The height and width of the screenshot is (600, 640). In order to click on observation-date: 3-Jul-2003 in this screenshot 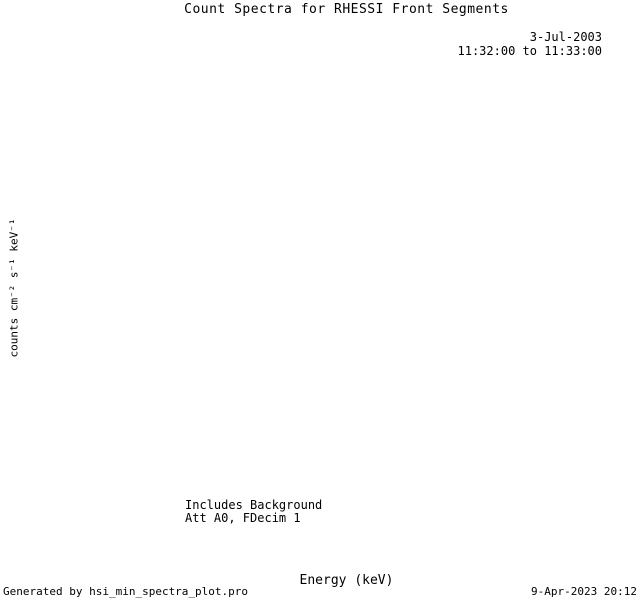, I will do `click(565, 37)`.